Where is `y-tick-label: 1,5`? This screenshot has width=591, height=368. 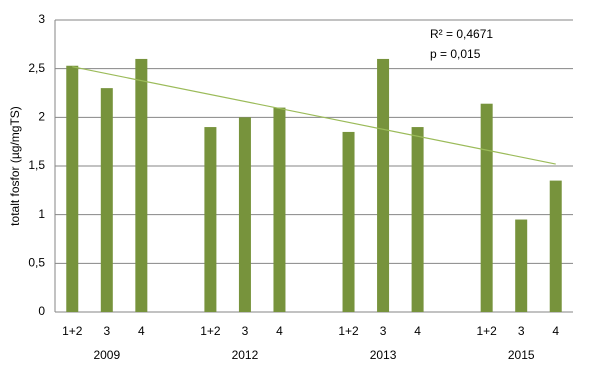
y-tick-label: 1,5 is located at coordinates (36, 165).